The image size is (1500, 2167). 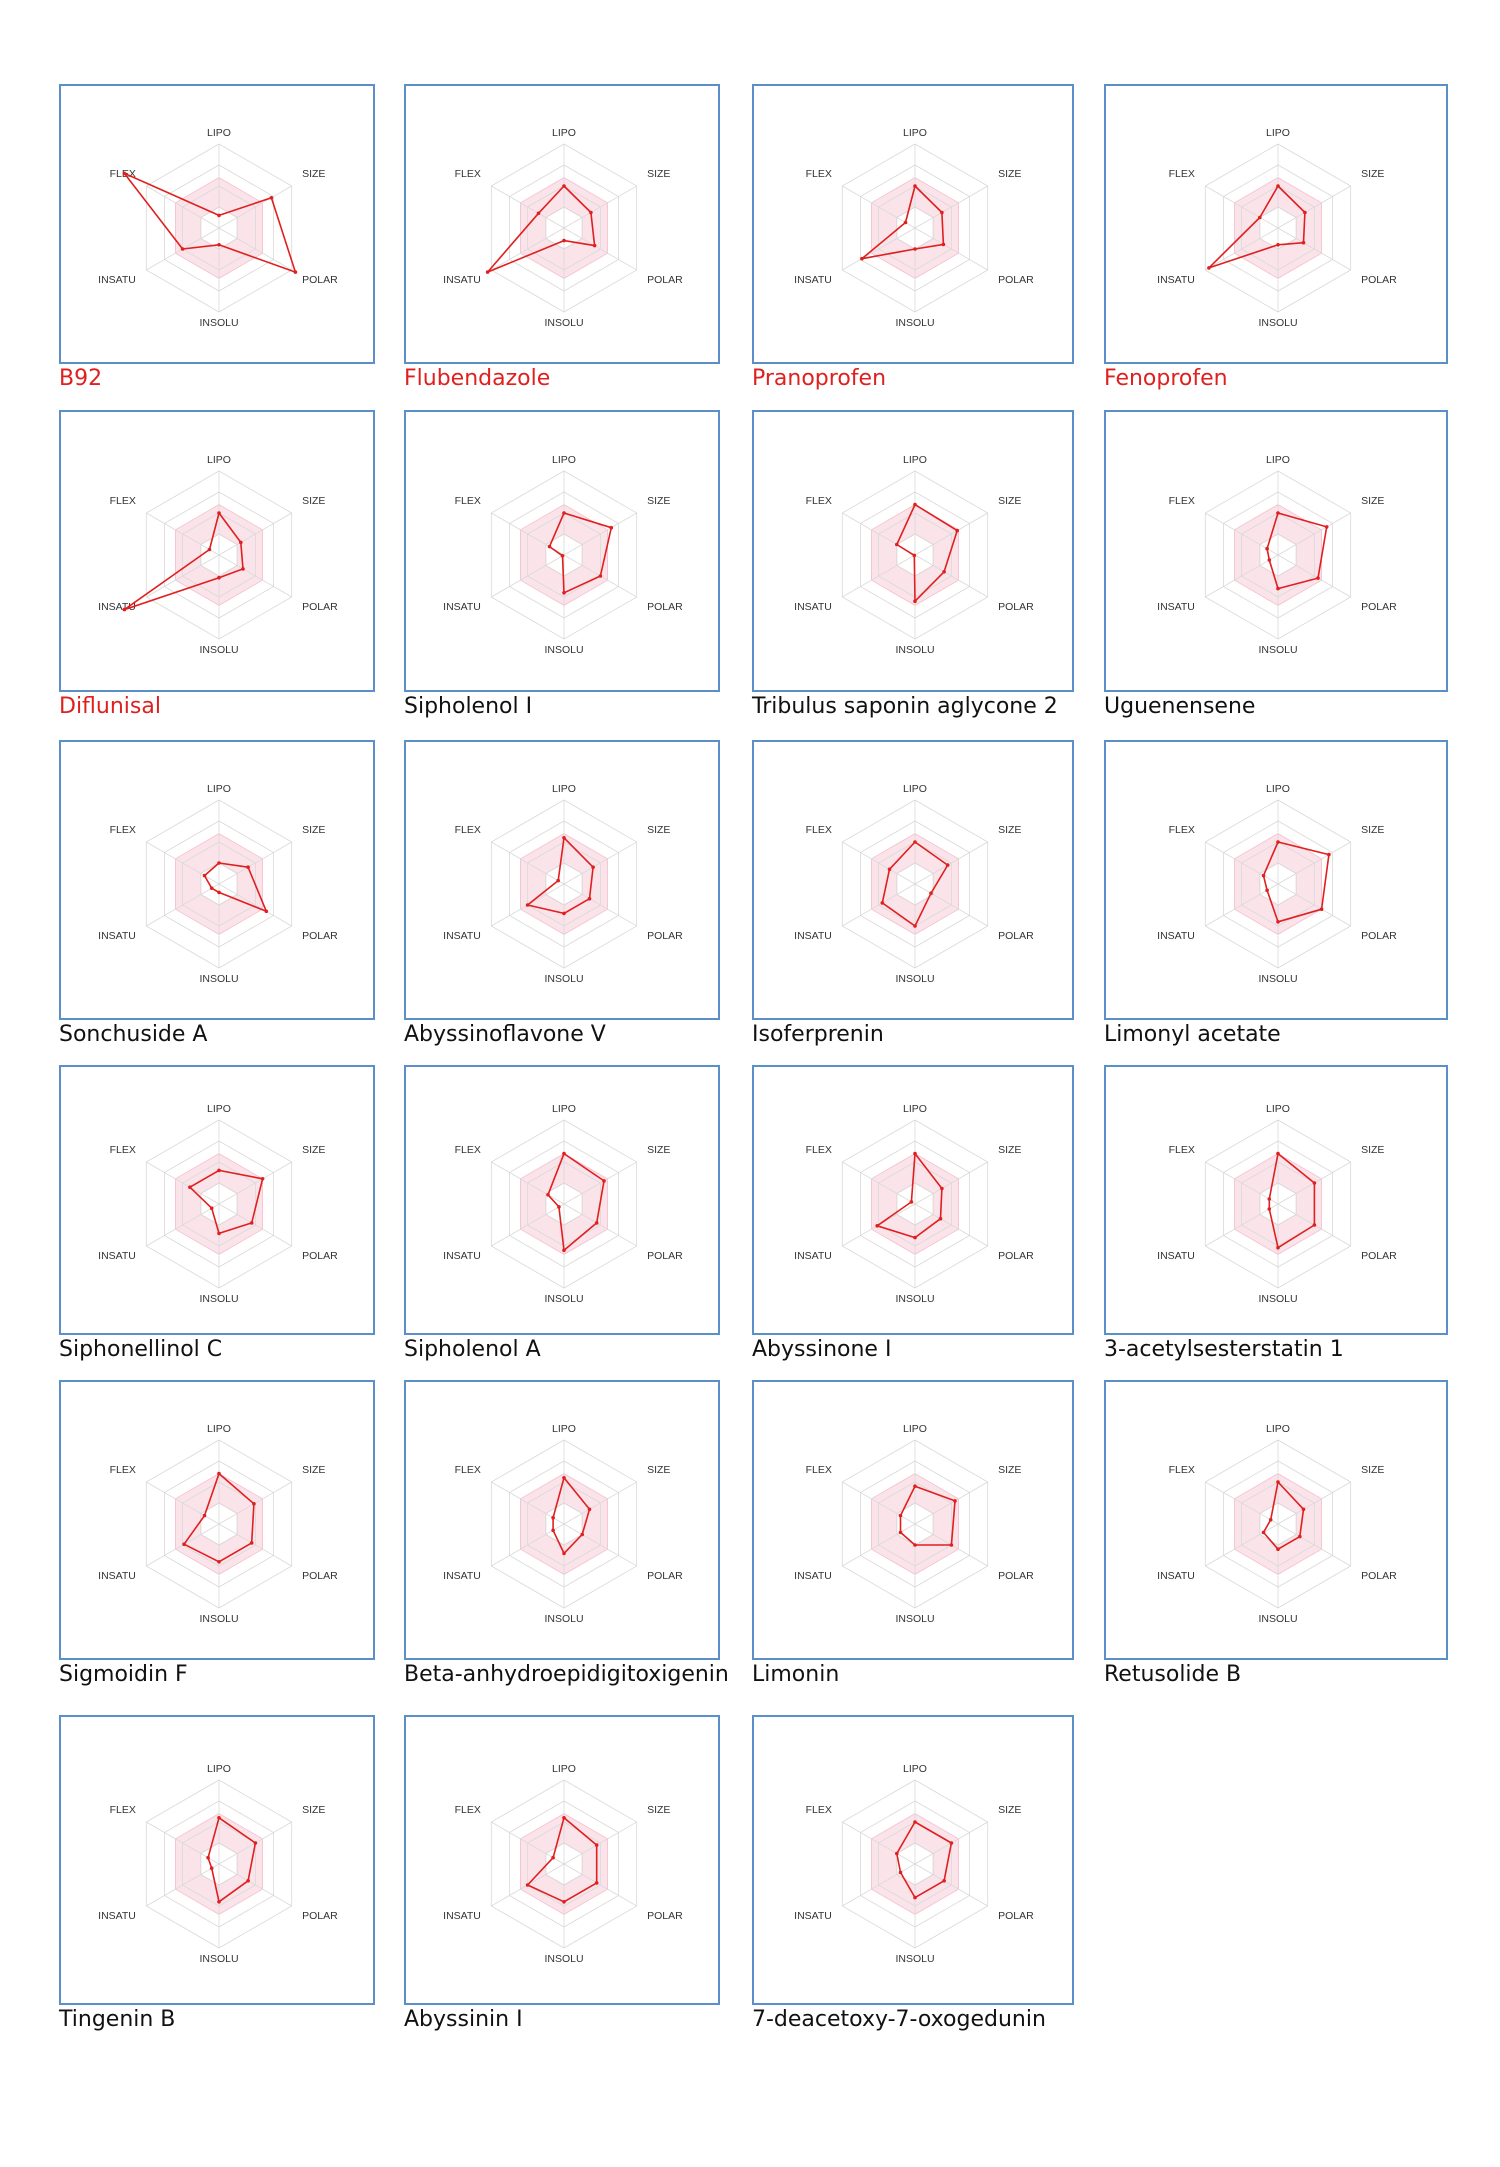 I want to click on compound-name: B92, so click(x=81, y=378).